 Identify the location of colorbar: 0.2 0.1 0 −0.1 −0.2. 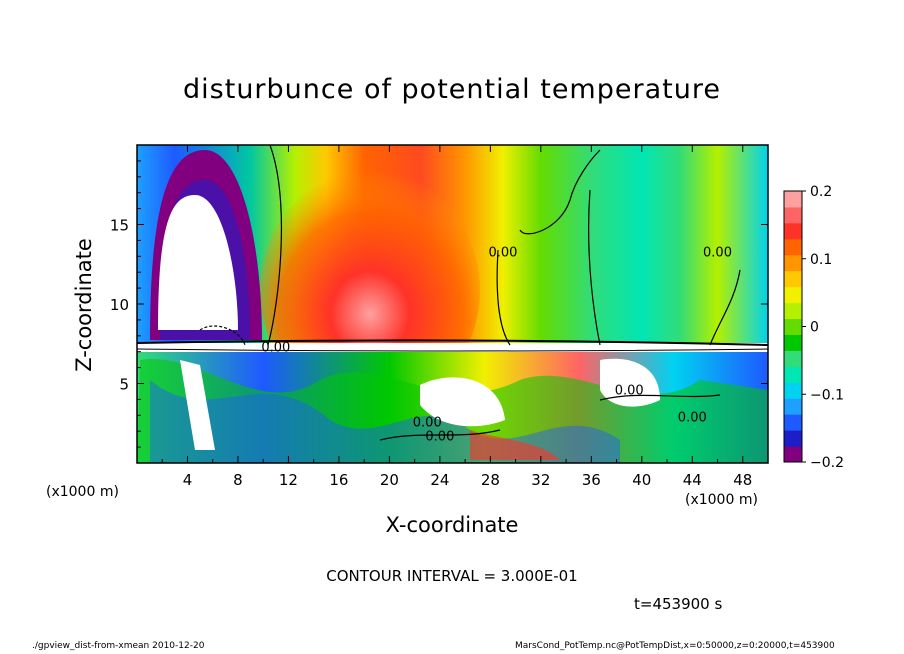
(813, 327).